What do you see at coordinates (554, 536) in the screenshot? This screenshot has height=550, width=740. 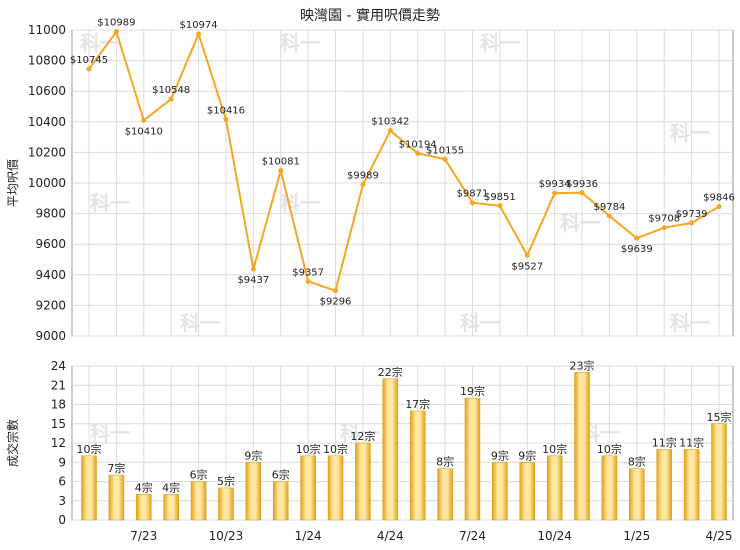 I see `x-tick-label: 10/24` at bounding box center [554, 536].